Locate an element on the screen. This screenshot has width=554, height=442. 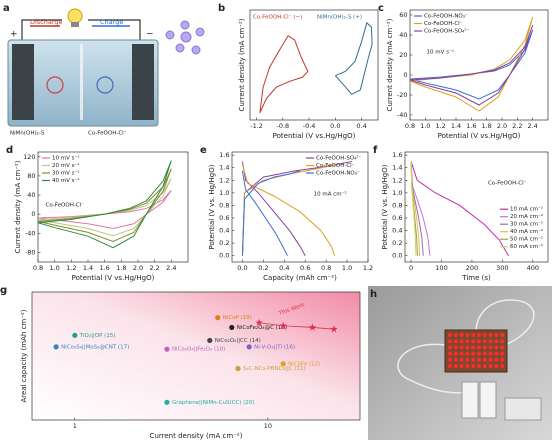
x-tick-label: 400 is located at coordinates (533, 268).